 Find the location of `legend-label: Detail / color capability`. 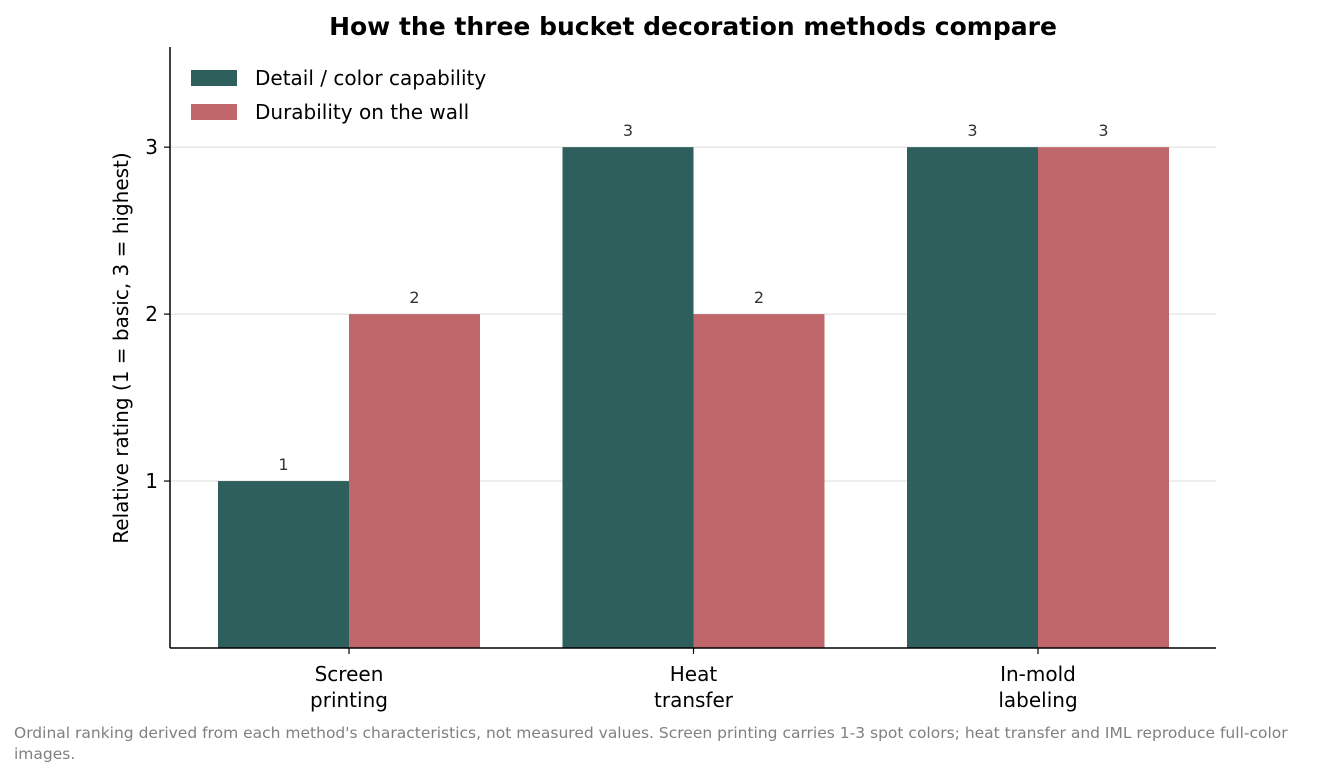

legend-label: Detail / color capability is located at coordinates (370, 78).